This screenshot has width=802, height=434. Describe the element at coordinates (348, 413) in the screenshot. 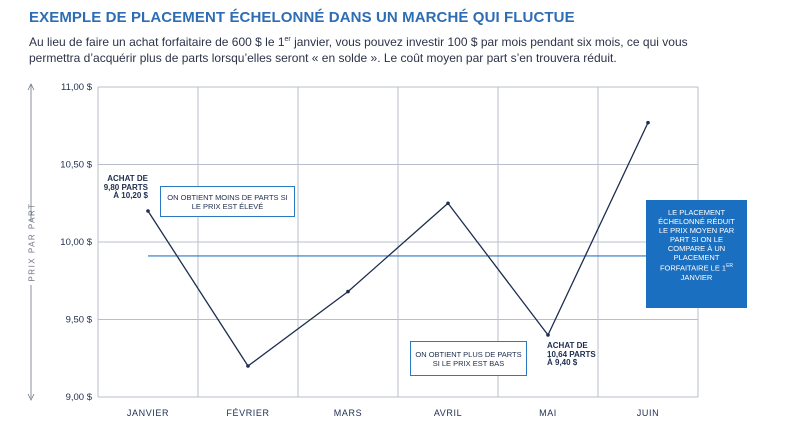

I see `x-tick-label: MARS` at that location.